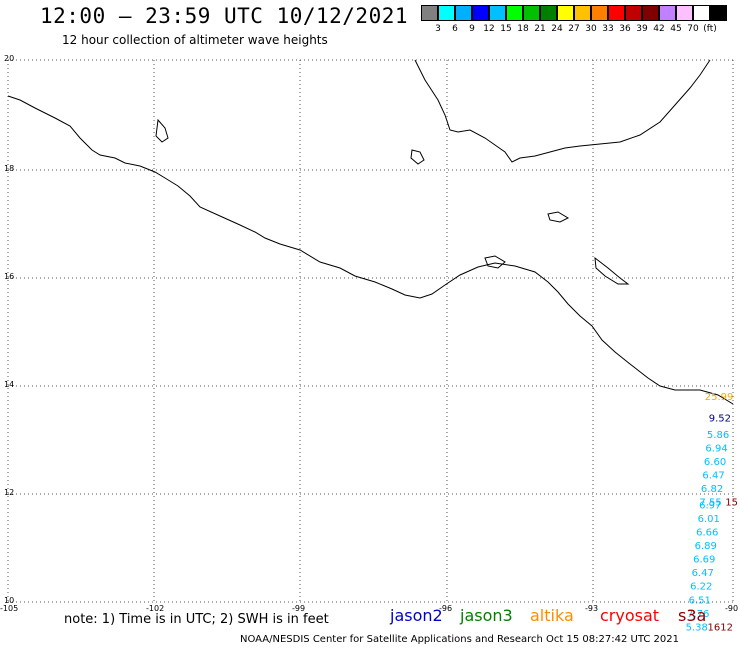  I want to click on wave-height-value: 6.97, so click(710, 505).